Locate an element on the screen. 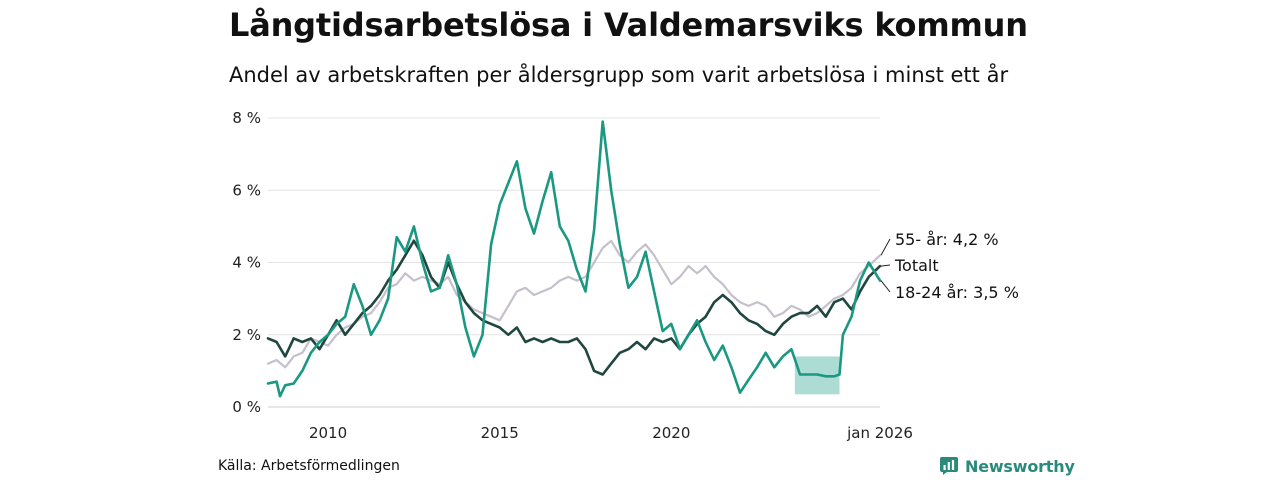 The height and width of the screenshot is (480, 1280). y-tick-label: 4 % is located at coordinates (246, 263).